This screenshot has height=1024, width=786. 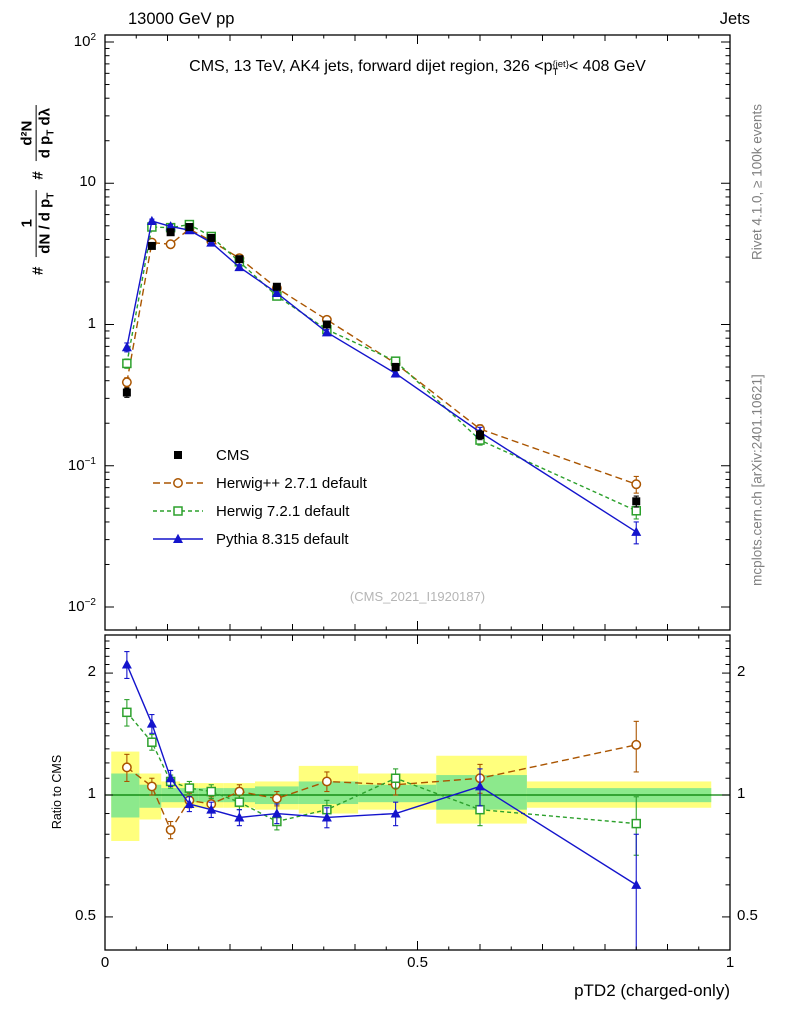 What do you see at coordinates (38, 271) in the screenshot?
I see `ylabel-hash-1: #` at bounding box center [38, 271].